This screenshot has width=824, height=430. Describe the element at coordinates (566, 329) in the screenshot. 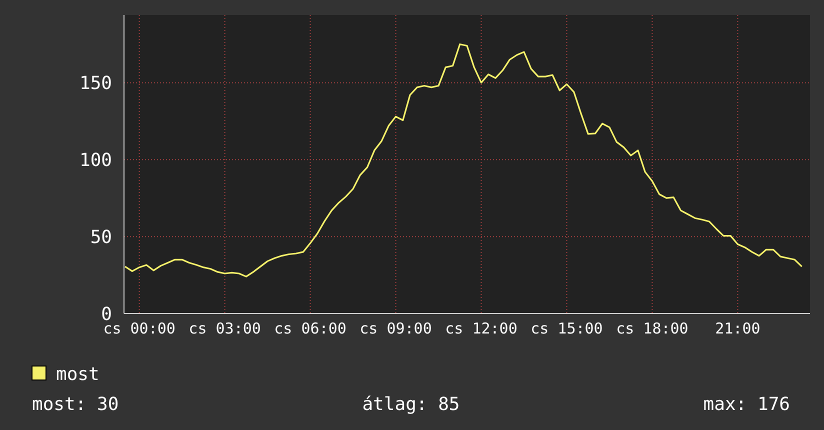

I see `x-tick-label: cs 15:00` at that location.